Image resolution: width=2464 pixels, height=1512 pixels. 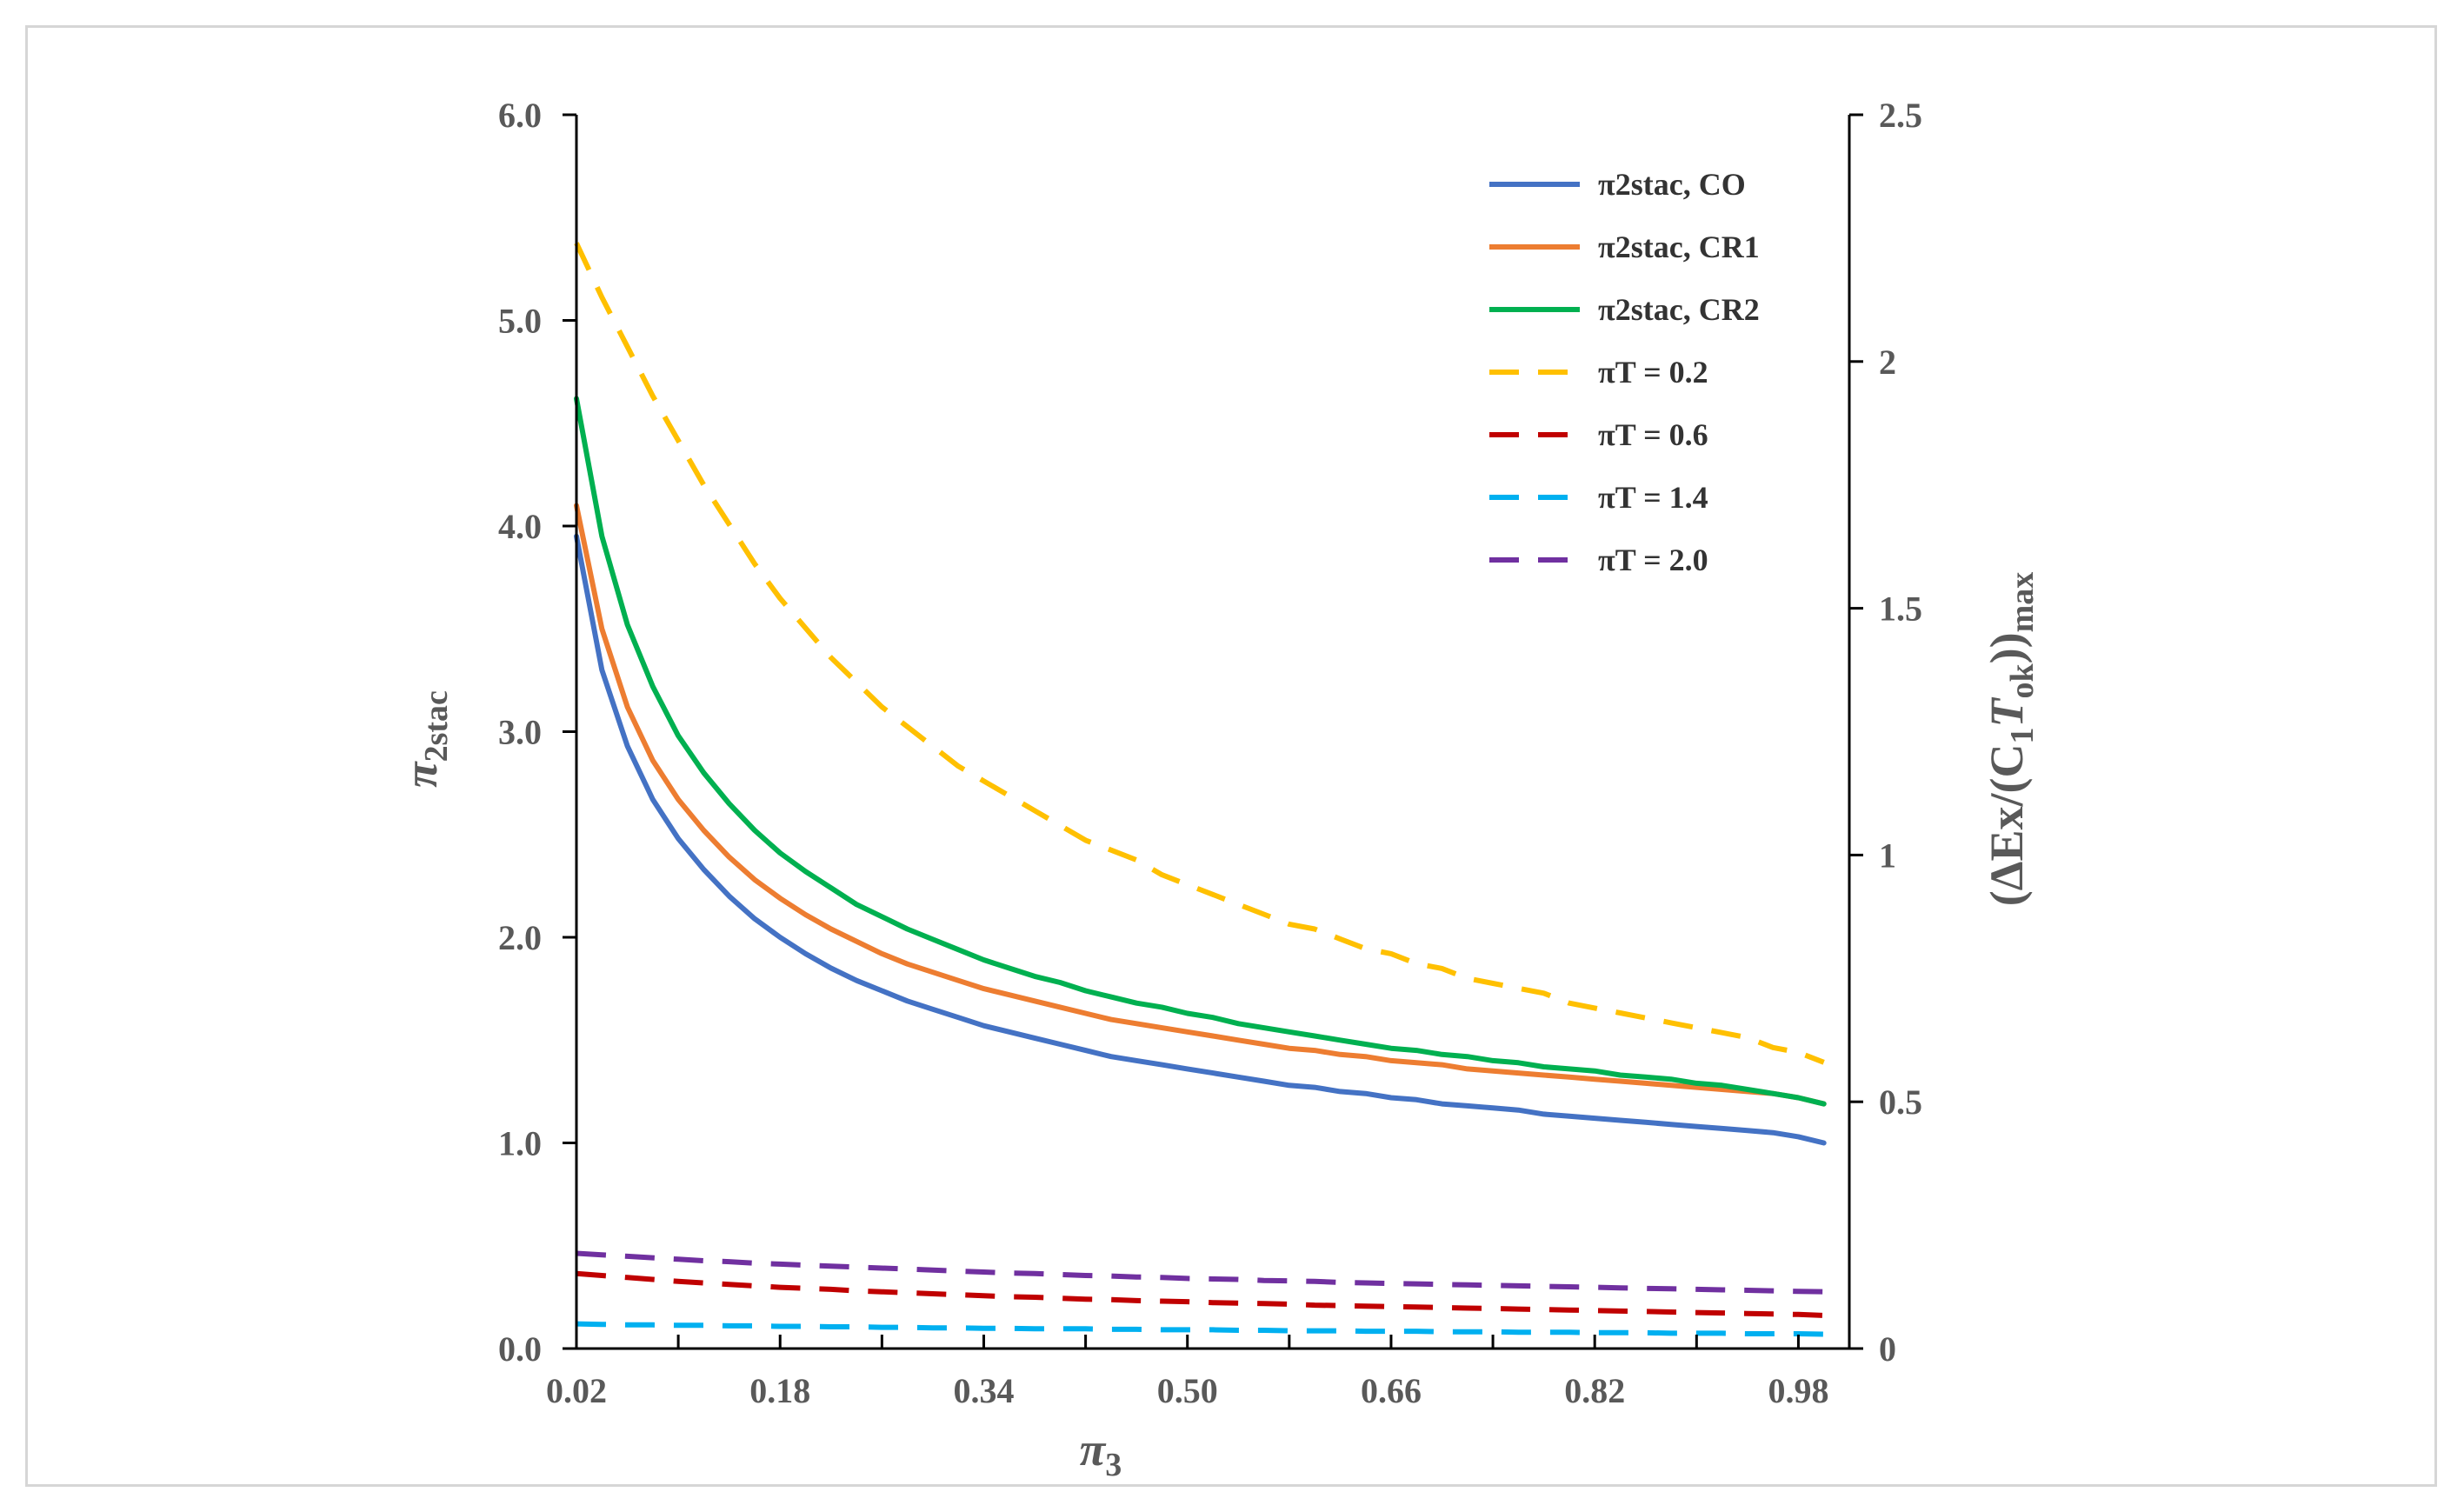 What do you see at coordinates (520, 937) in the screenshot?
I see `y-left-tick-label: 2.0` at bounding box center [520, 937].